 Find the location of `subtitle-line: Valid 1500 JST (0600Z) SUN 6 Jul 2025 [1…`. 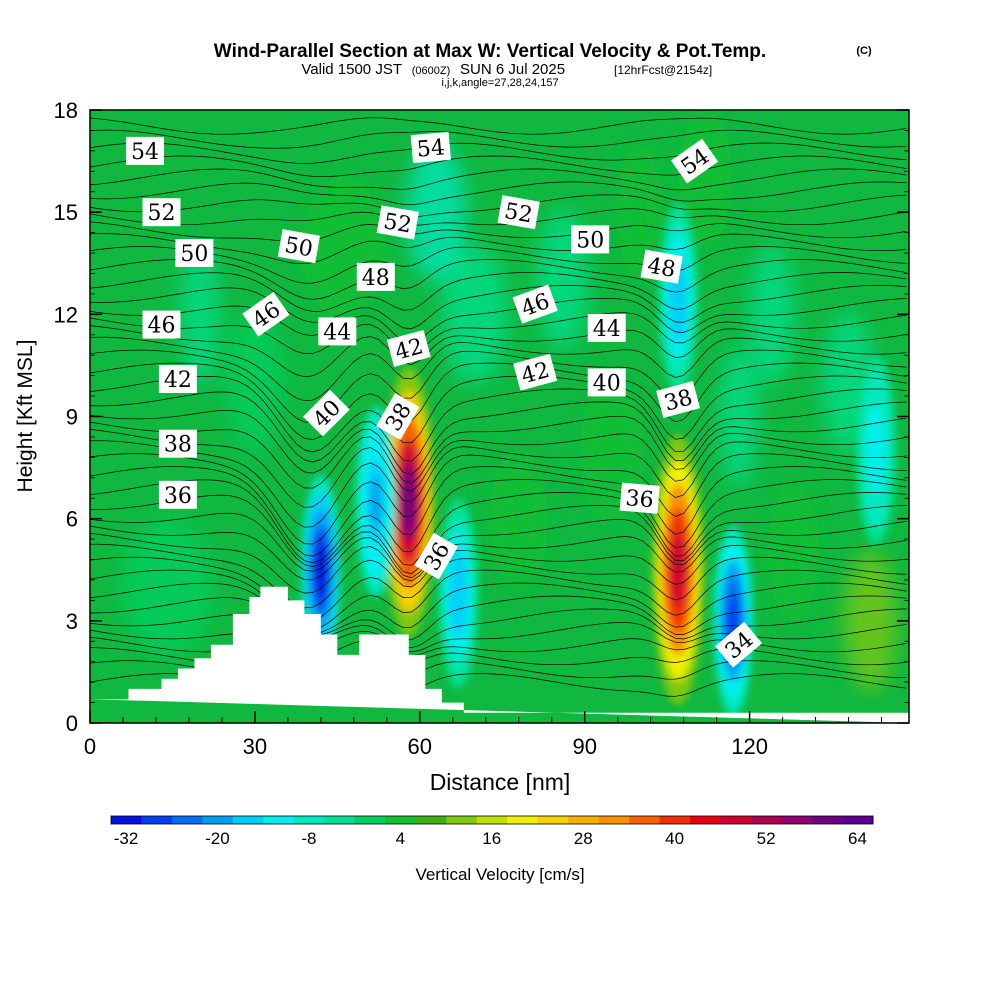

subtitle-line: Valid 1500 JST (0600Z) SUN 6 Jul 2025 [1… is located at coordinates (506, 69).